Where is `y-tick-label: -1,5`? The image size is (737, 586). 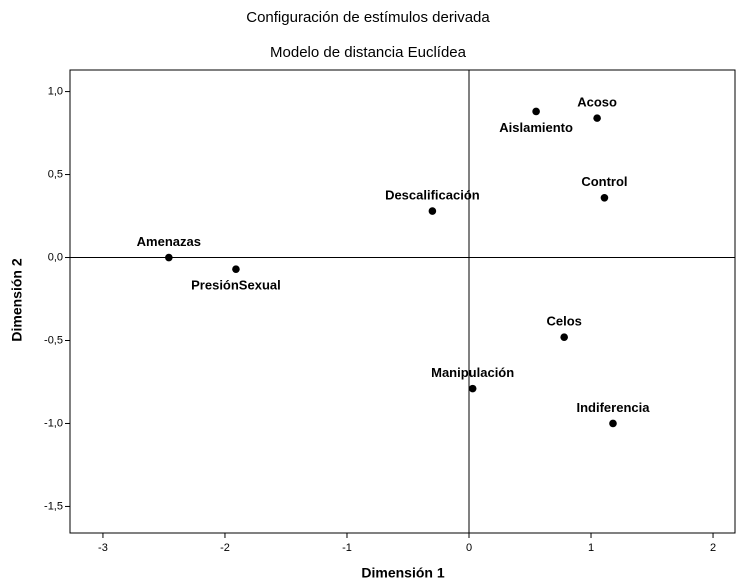 y-tick-label: -1,5 is located at coordinates (53, 506).